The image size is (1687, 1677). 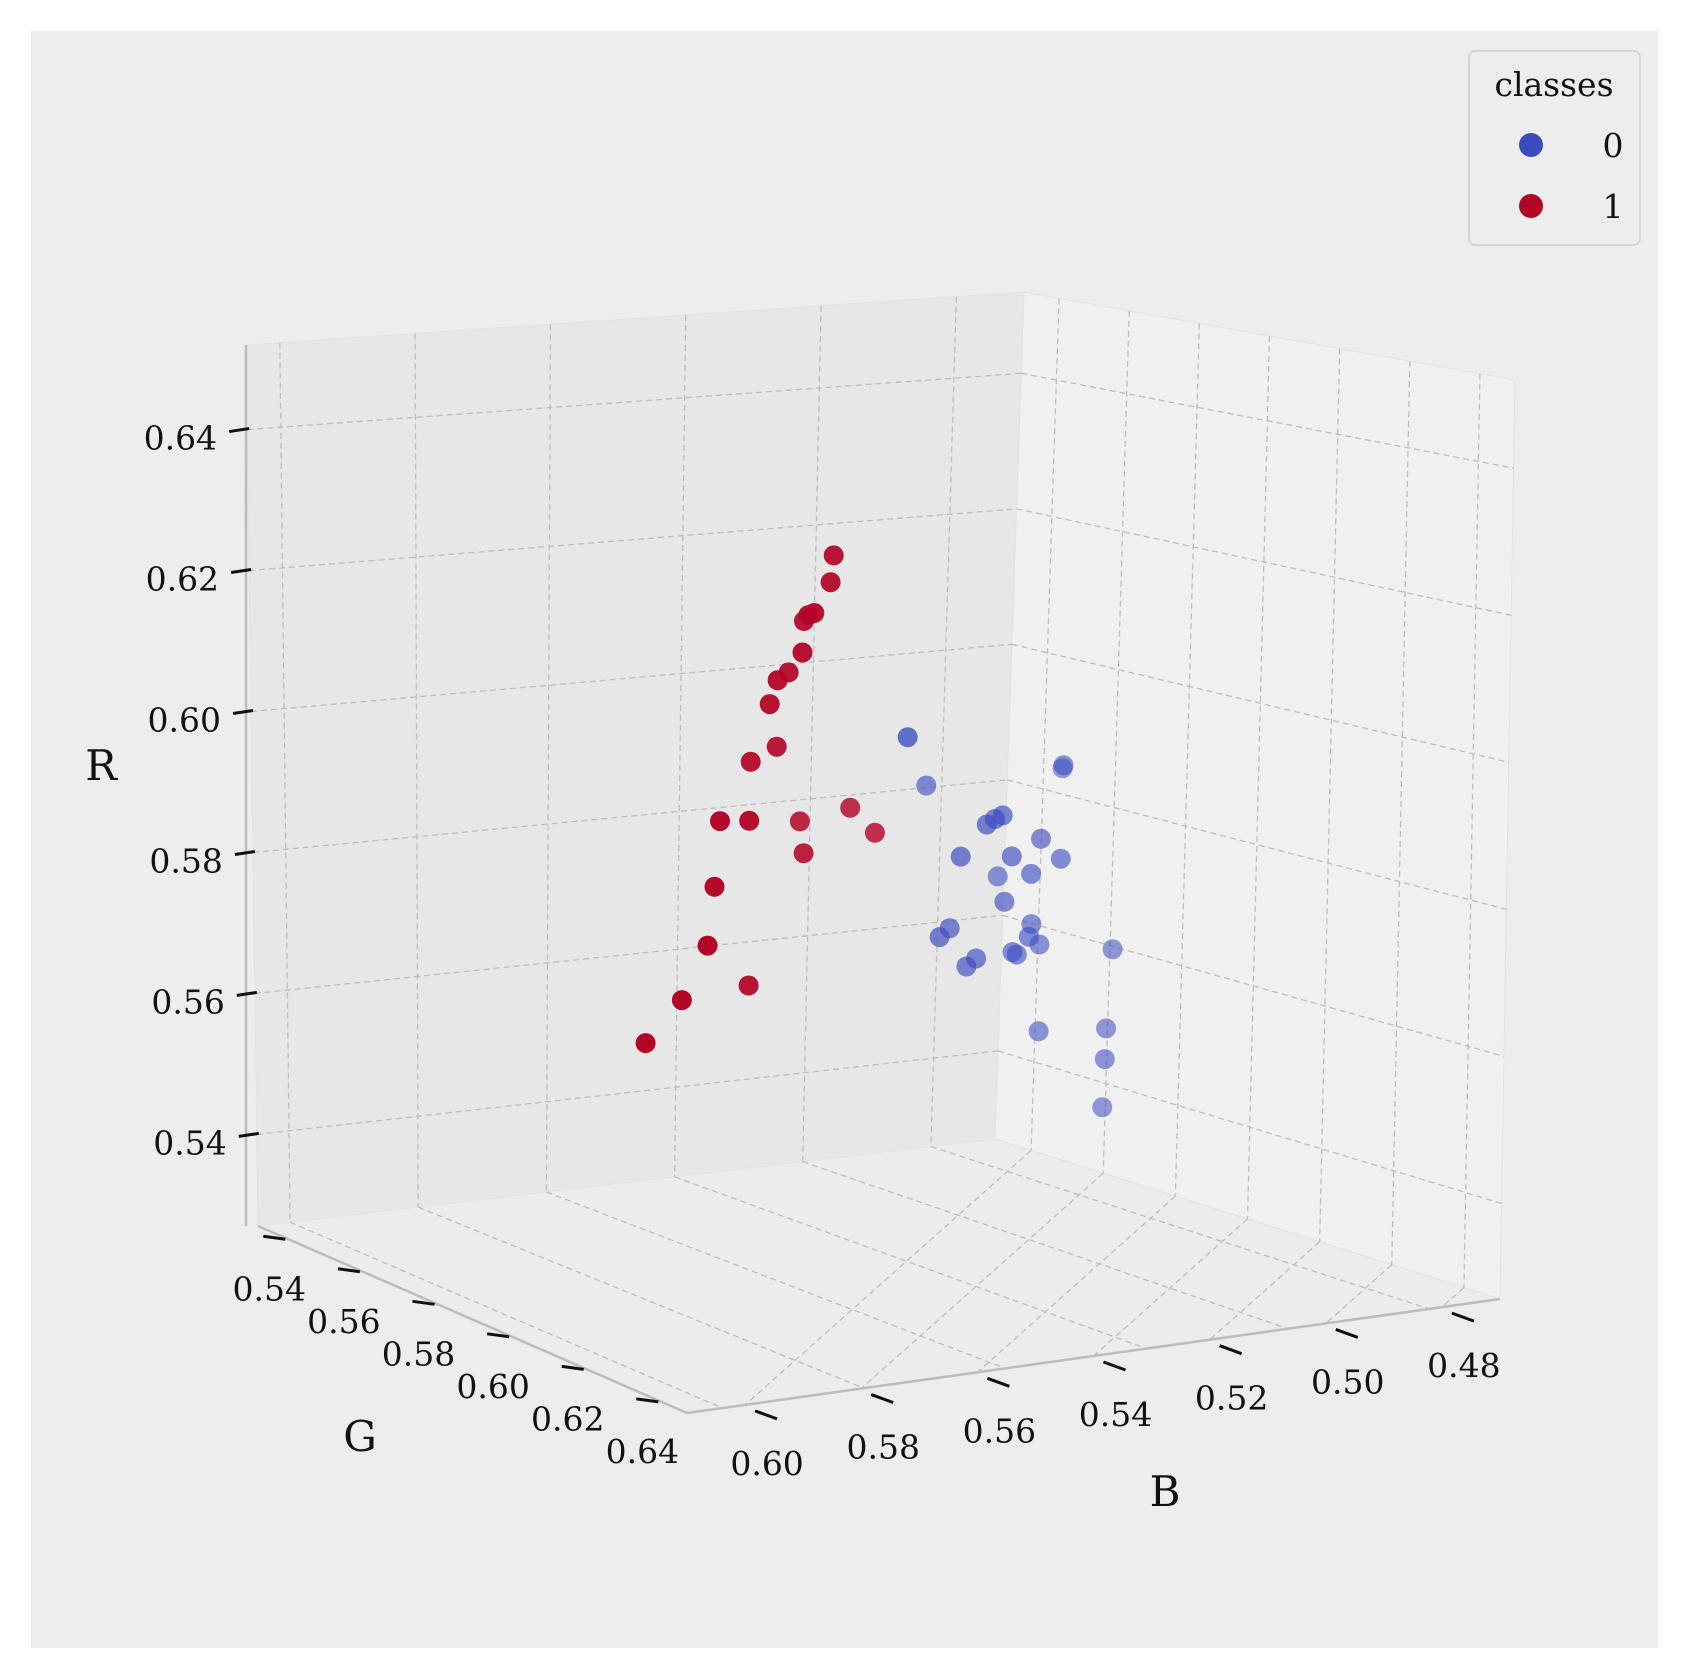 What do you see at coordinates (1231, 1398) in the screenshot?
I see `x-tick-label: 0.52` at bounding box center [1231, 1398].